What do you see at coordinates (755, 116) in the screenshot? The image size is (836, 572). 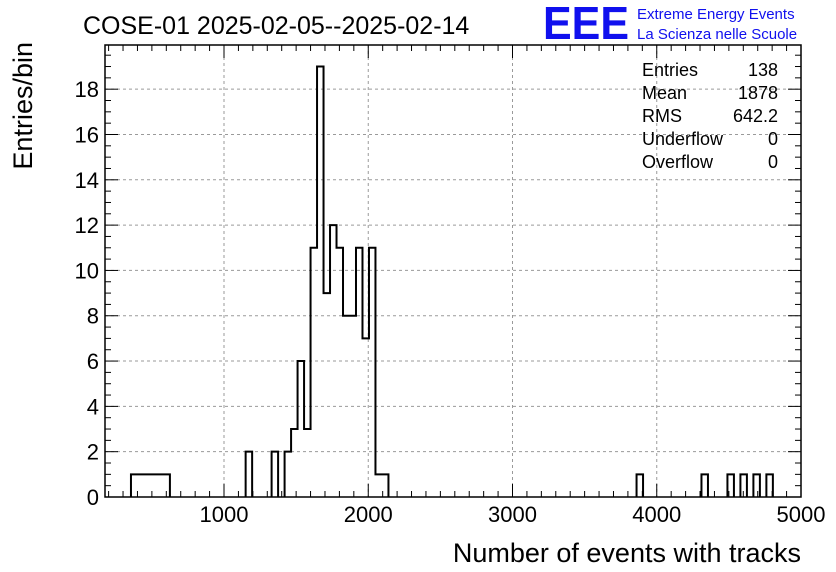 I see `stats-value: 642.2` at bounding box center [755, 116].